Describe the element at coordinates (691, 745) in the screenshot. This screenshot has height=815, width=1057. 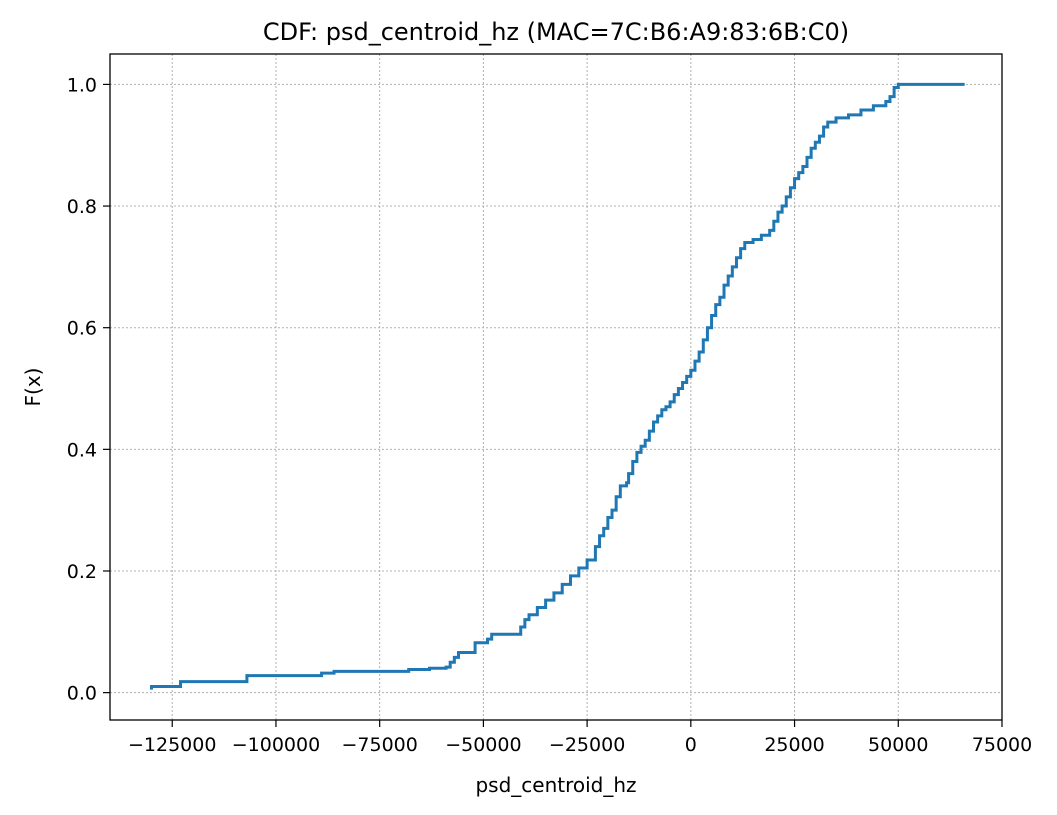
I see `x-tick-label: 0` at that location.